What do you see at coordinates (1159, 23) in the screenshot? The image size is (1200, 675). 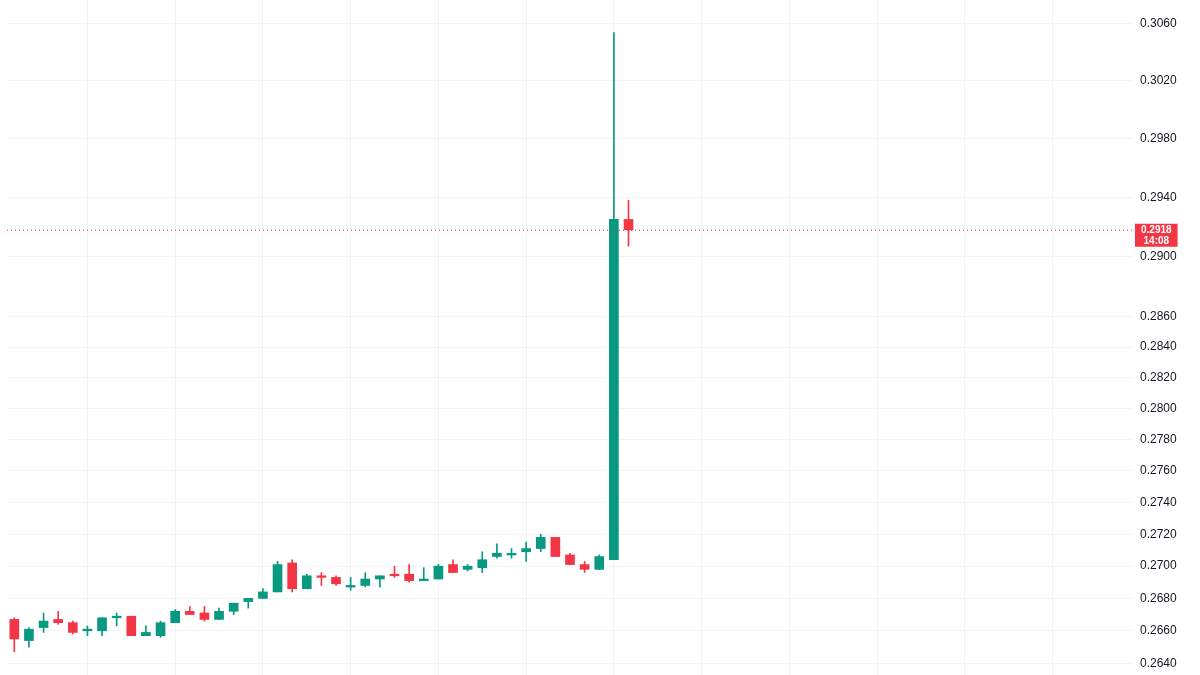 I see `y-tick-label: 0.3060` at bounding box center [1159, 23].